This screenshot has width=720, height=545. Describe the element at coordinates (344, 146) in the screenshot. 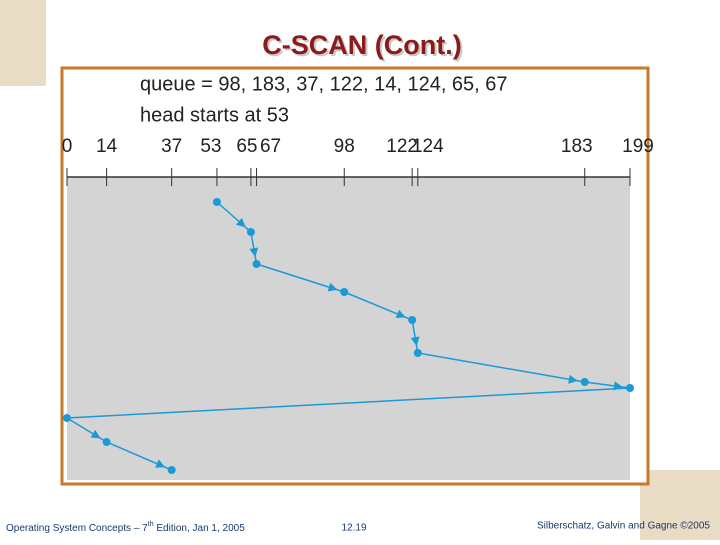

I see `tick-label: 98` at that location.